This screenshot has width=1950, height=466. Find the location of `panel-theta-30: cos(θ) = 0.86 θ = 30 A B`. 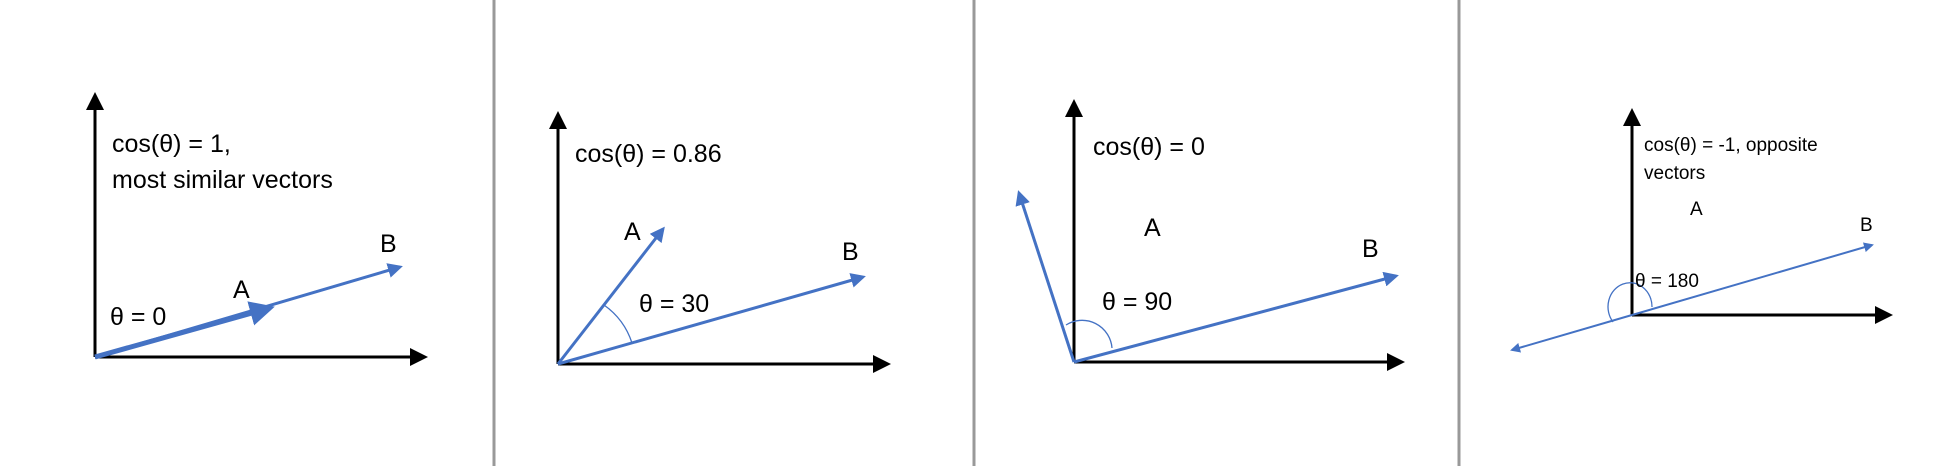

panel-theta-30: cos(θ) = 0.86 θ = 30 A B is located at coordinates (720, 242).